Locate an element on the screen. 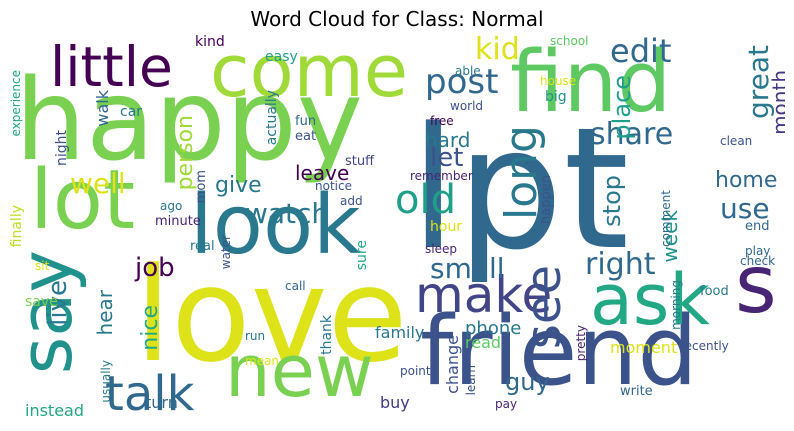 The width and height of the screenshot is (794, 431). cloud-word: post is located at coordinates (462, 82).